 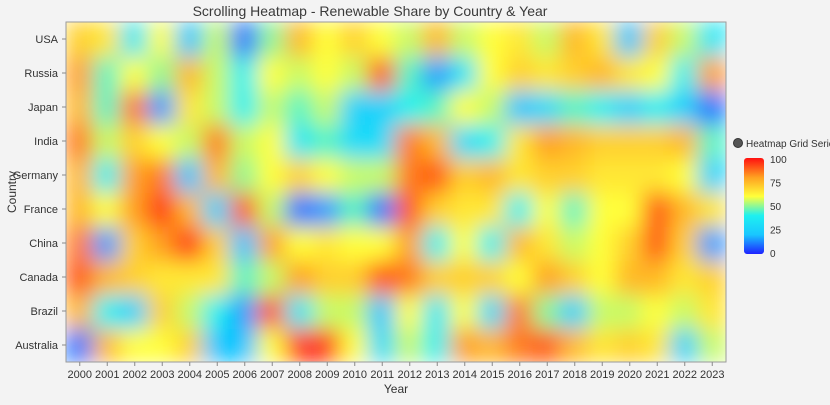 I want to click on x-tick-label: 2003, so click(x=162, y=375).